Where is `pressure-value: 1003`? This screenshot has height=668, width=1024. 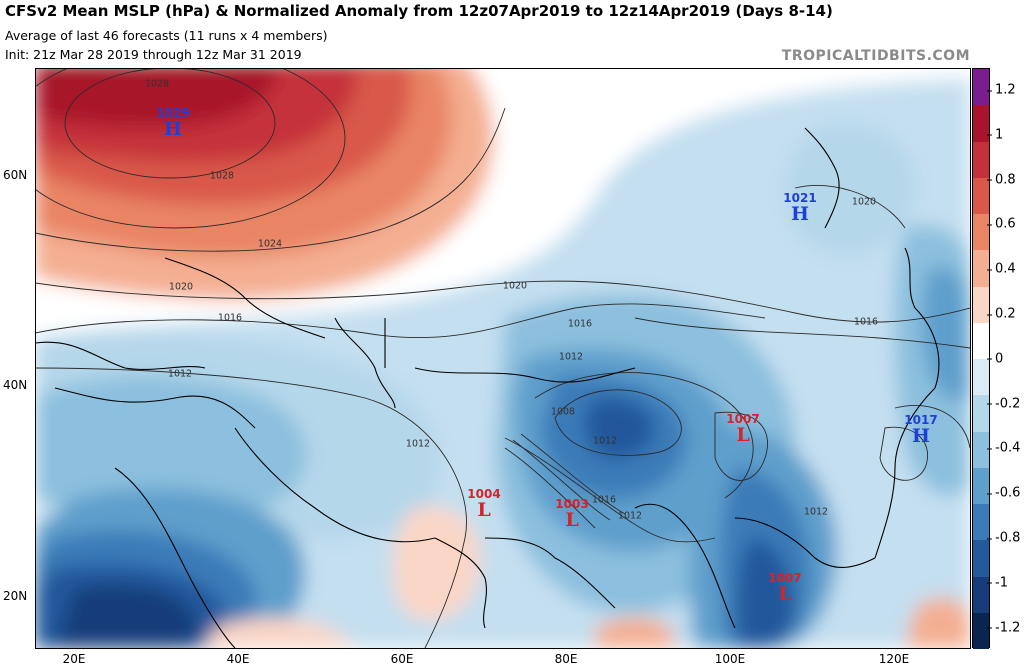
pressure-value: 1003 is located at coordinates (572, 504).